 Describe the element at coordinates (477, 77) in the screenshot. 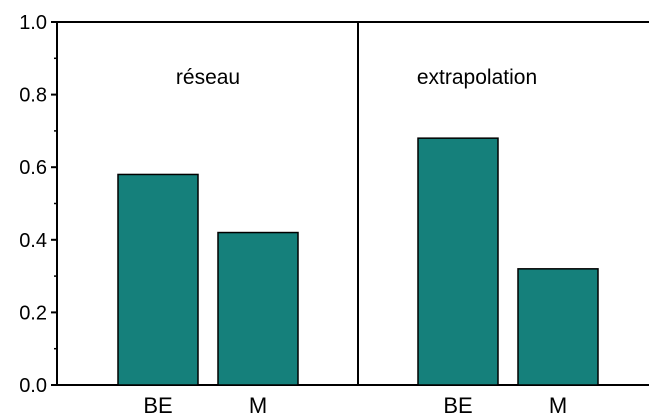

I see `panel-title: extrapolation` at that location.